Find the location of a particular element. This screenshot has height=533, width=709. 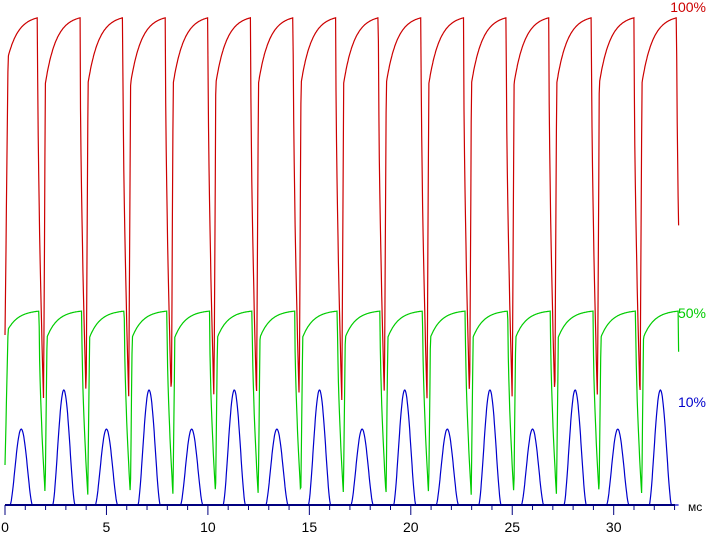

x-tick-label: 5 is located at coordinates (107, 526).